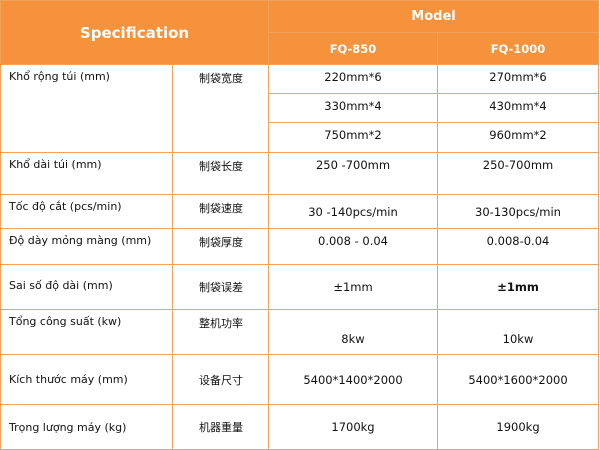  Describe the element at coordinates (86, 173) in the screenshot. I see `row-label-vi-bag-length: Khổ dài túi (mm)` at that location.